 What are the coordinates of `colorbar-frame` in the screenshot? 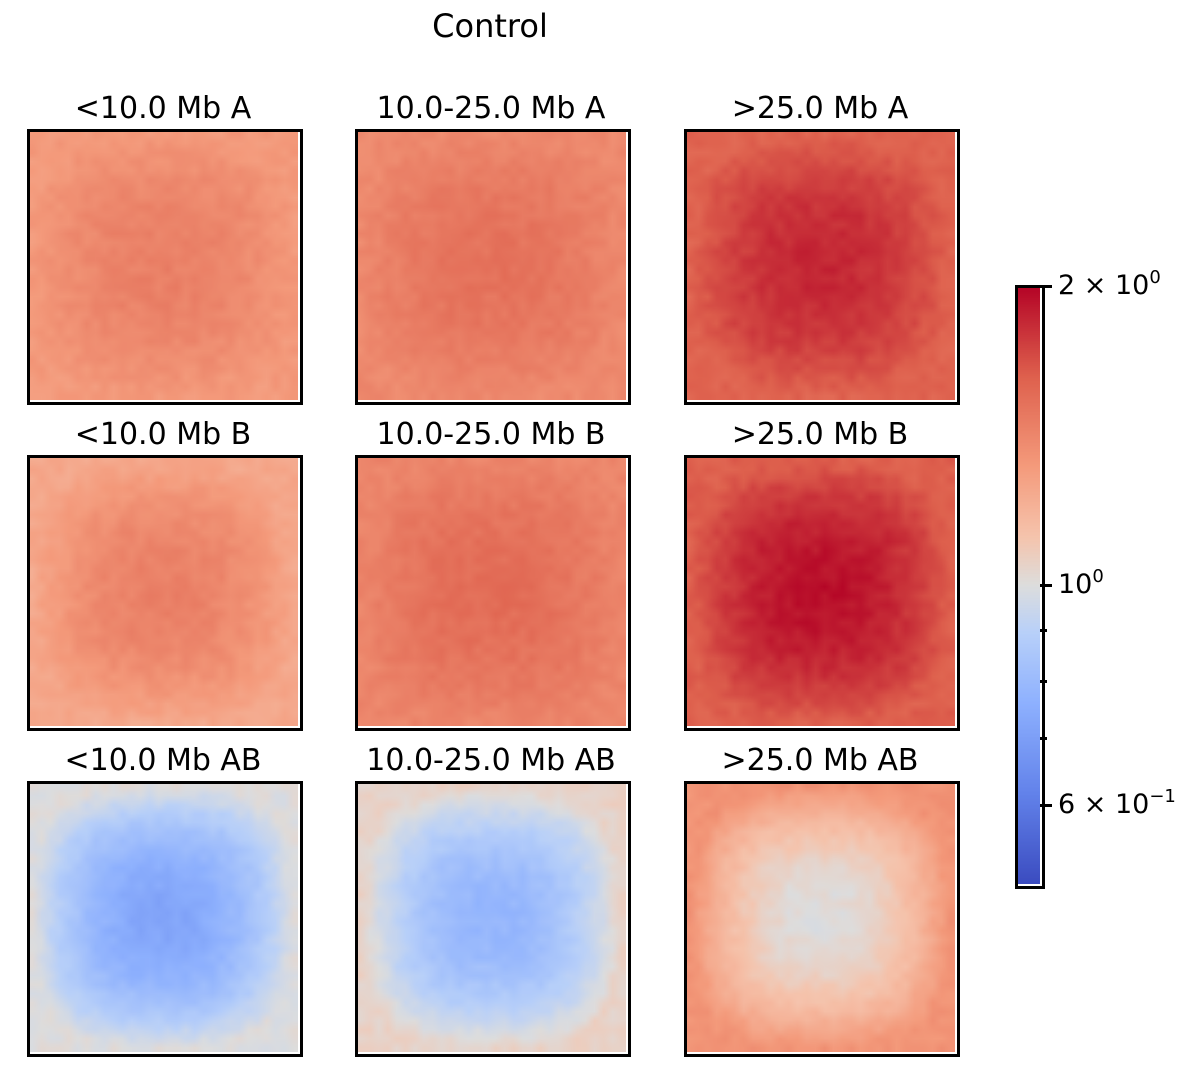 It's located at (1029, 586).